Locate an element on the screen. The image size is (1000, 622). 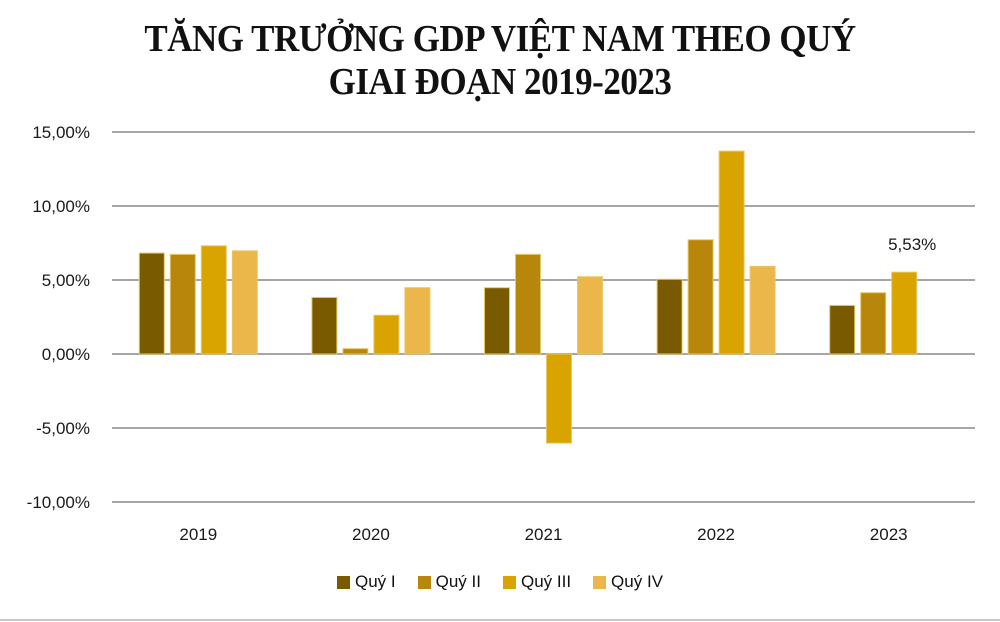
bar-2021-quý-iv is located at coordinates (590, 315).